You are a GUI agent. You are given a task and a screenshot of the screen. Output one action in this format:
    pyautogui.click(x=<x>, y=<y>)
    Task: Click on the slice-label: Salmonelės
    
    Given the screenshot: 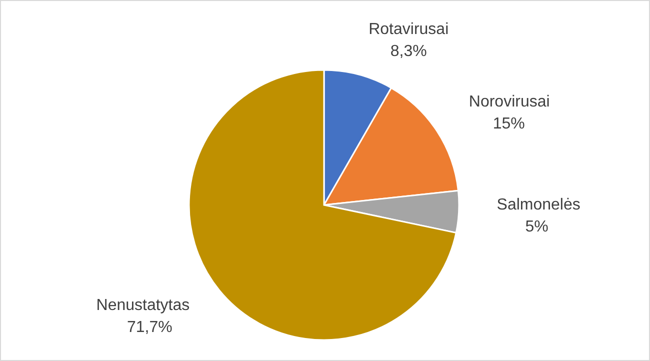 What is the action you would take?
    pyautogui.click(x=538, y=205)
    